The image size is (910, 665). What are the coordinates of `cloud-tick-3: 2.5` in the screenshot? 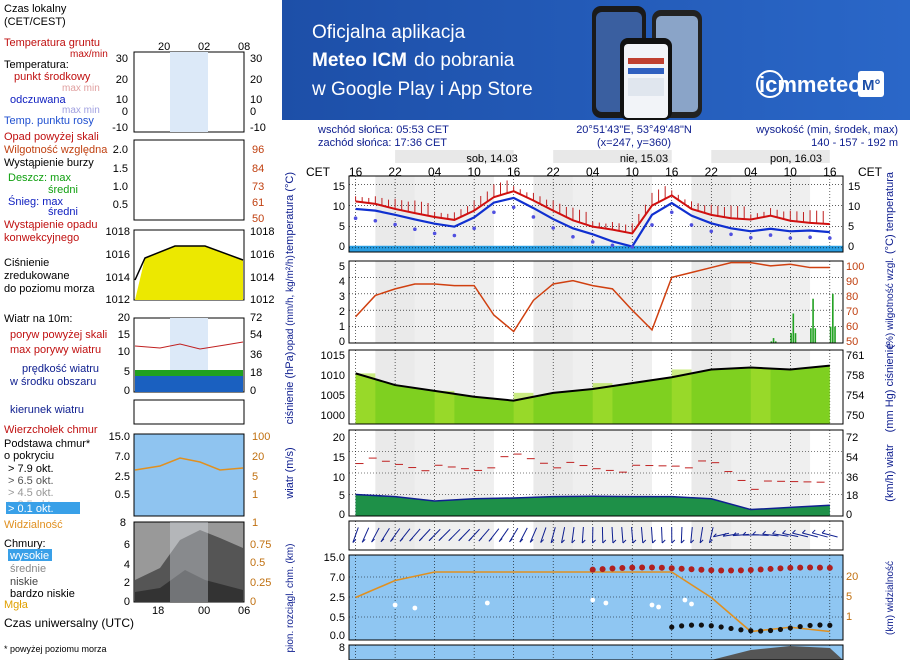 It's located at (337, 598).